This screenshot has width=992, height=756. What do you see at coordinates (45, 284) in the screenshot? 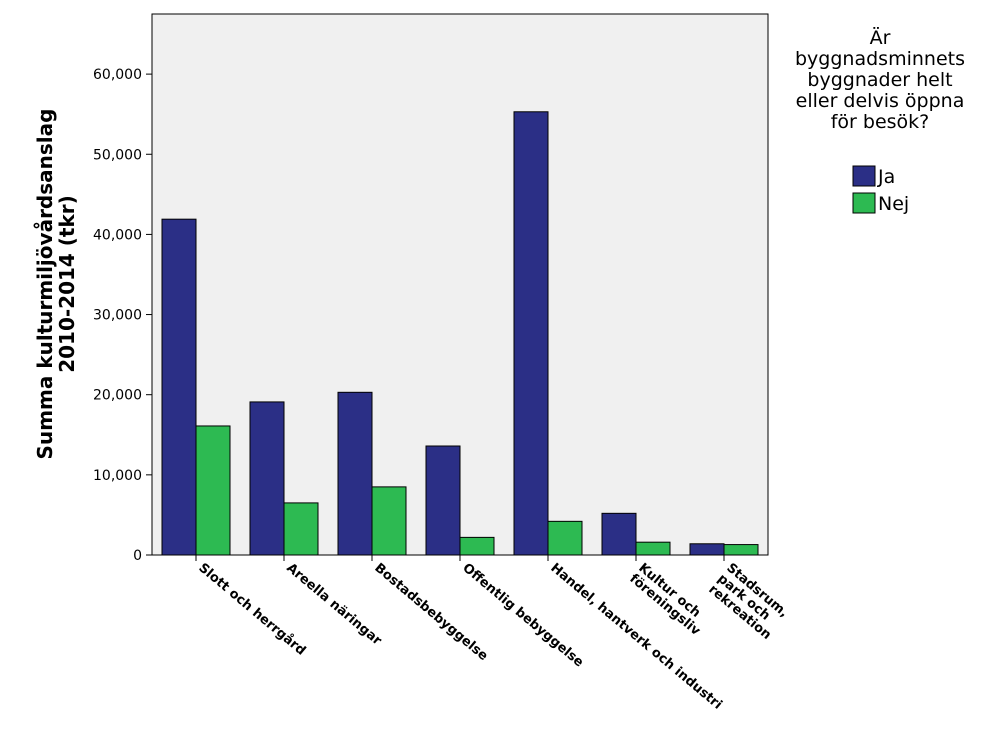
I see `y-axis-label-line: Summa kulturmiljövårdsanslag` at bounding box center [45, 284].